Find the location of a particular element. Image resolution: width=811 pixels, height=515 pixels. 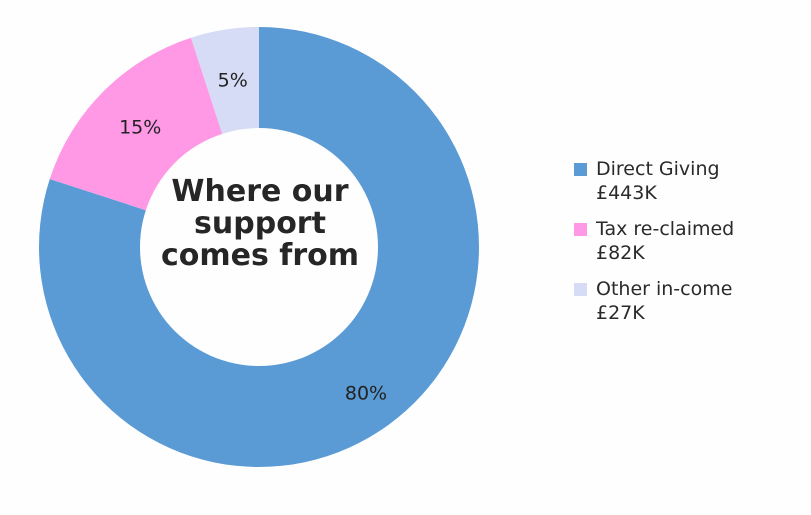

slice-other-income is located at coordinates (225, 80).